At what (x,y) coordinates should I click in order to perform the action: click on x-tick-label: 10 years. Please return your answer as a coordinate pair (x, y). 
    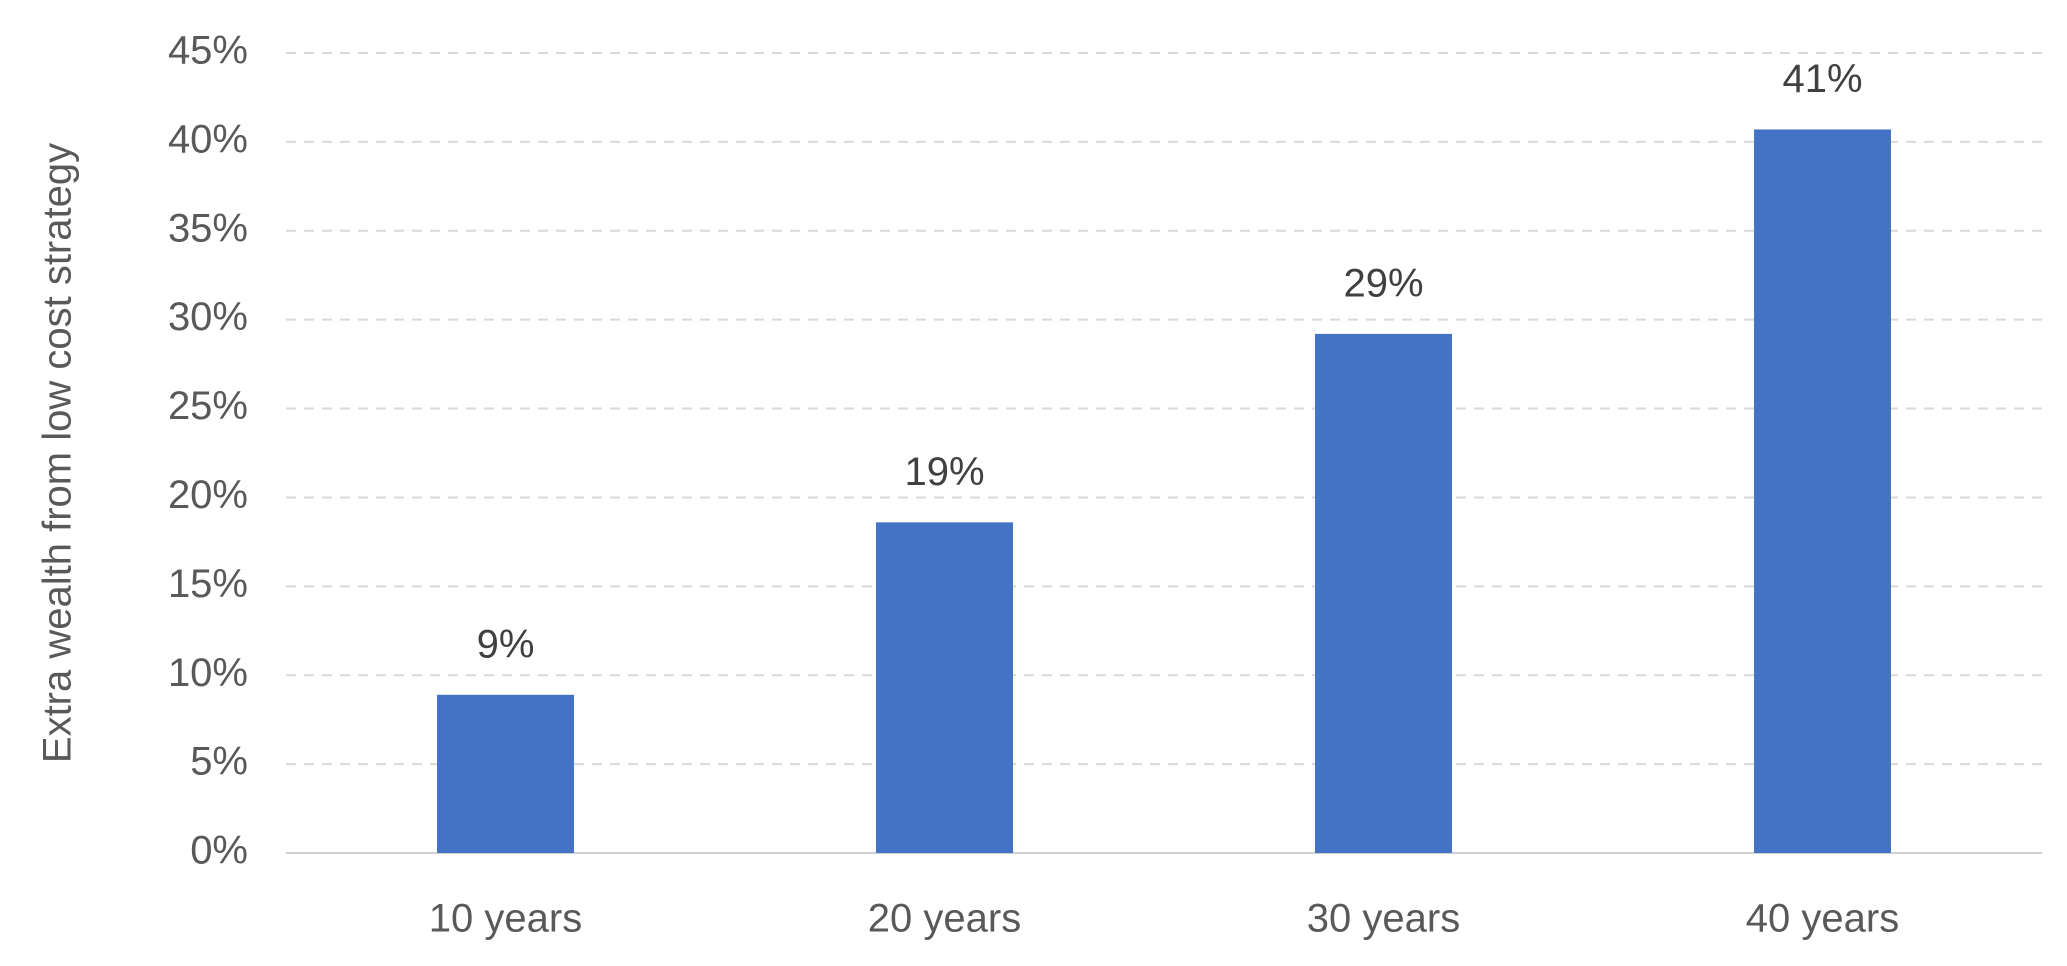
    Looking at the image, I should click on (505, 919).